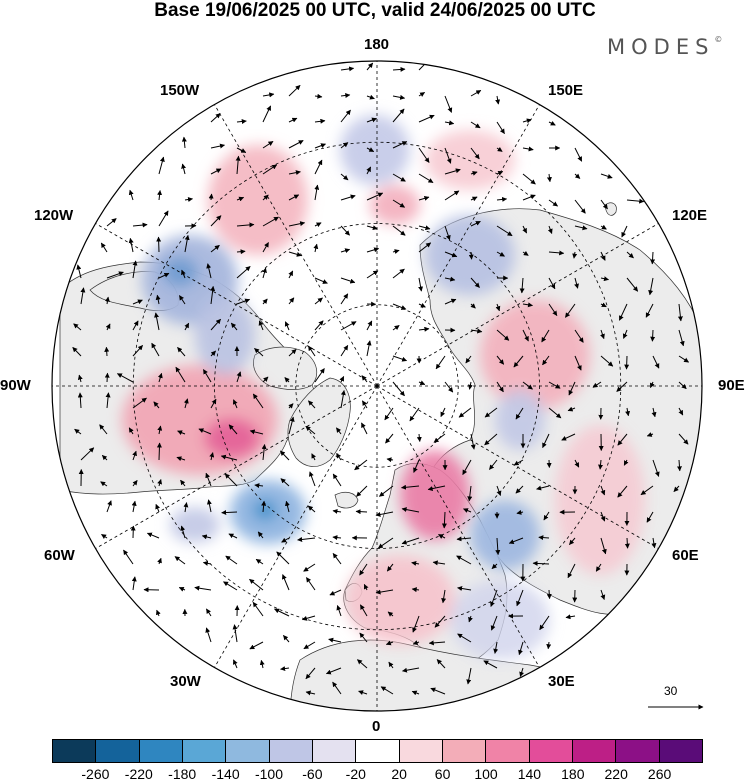 The image size is (750, 783). Describe the element at coordinates (15, 385) in the screenshot. I see `lon-label-90w: 90W` at that location.